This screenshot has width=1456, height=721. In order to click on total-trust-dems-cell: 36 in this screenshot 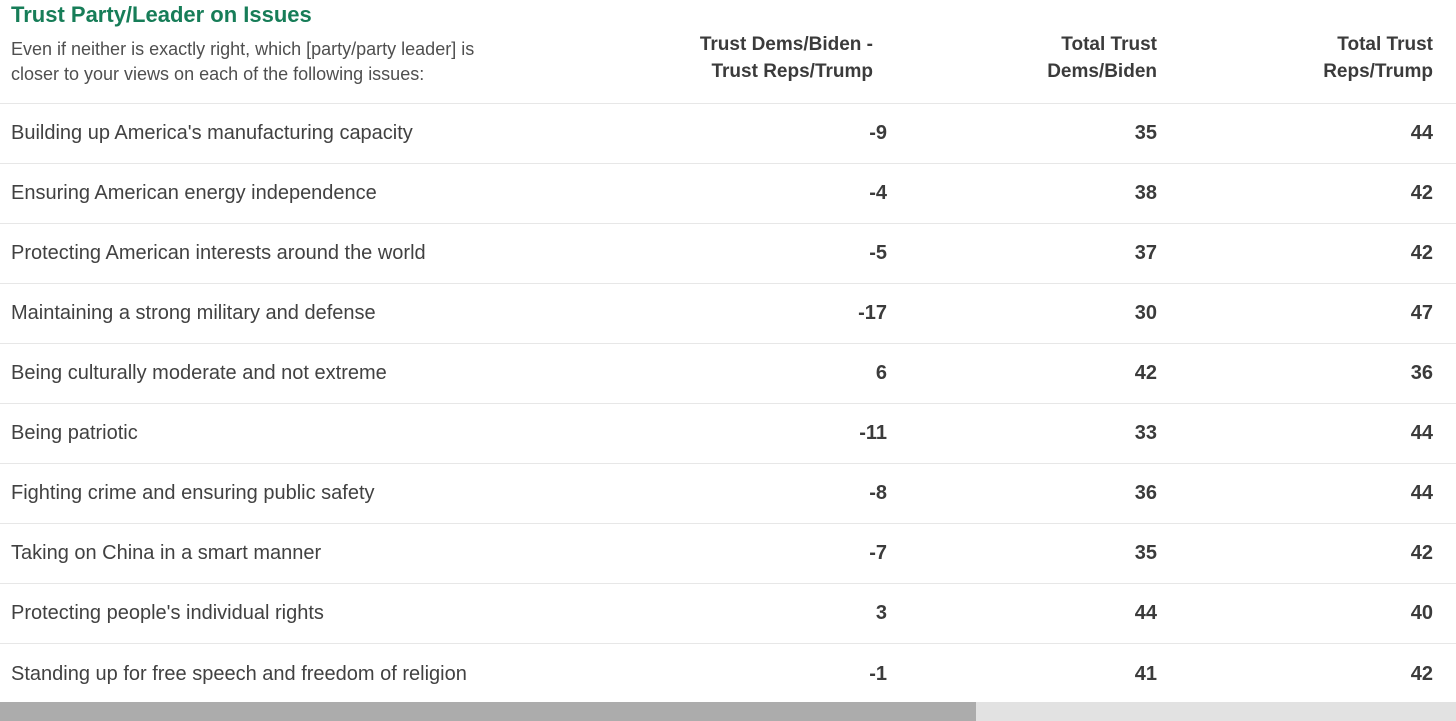, I will do `click(1145, 493)`.